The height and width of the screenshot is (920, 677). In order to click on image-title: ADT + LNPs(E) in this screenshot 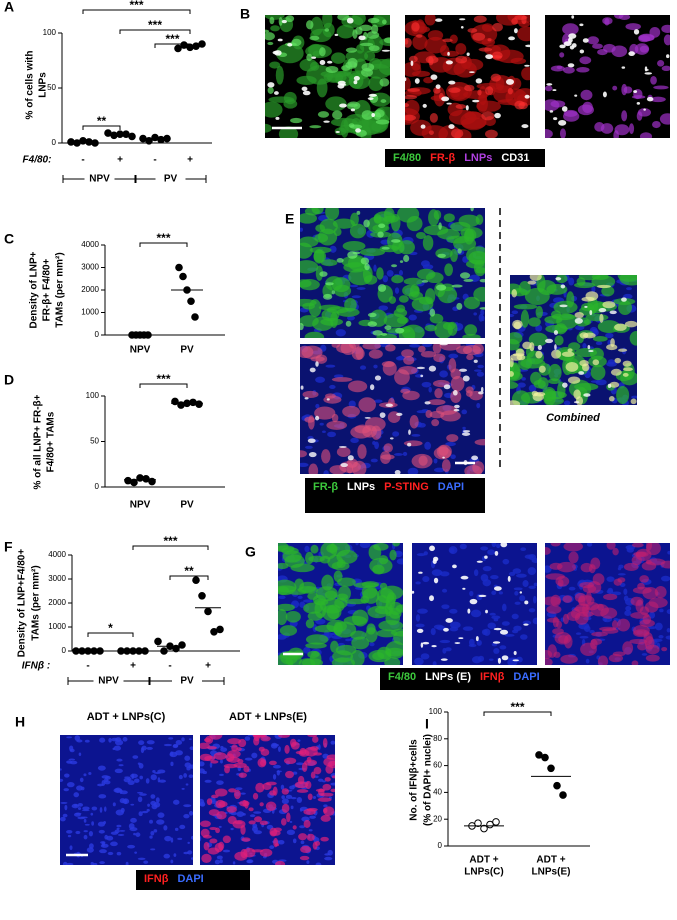, I will do `click(268, 717)`.